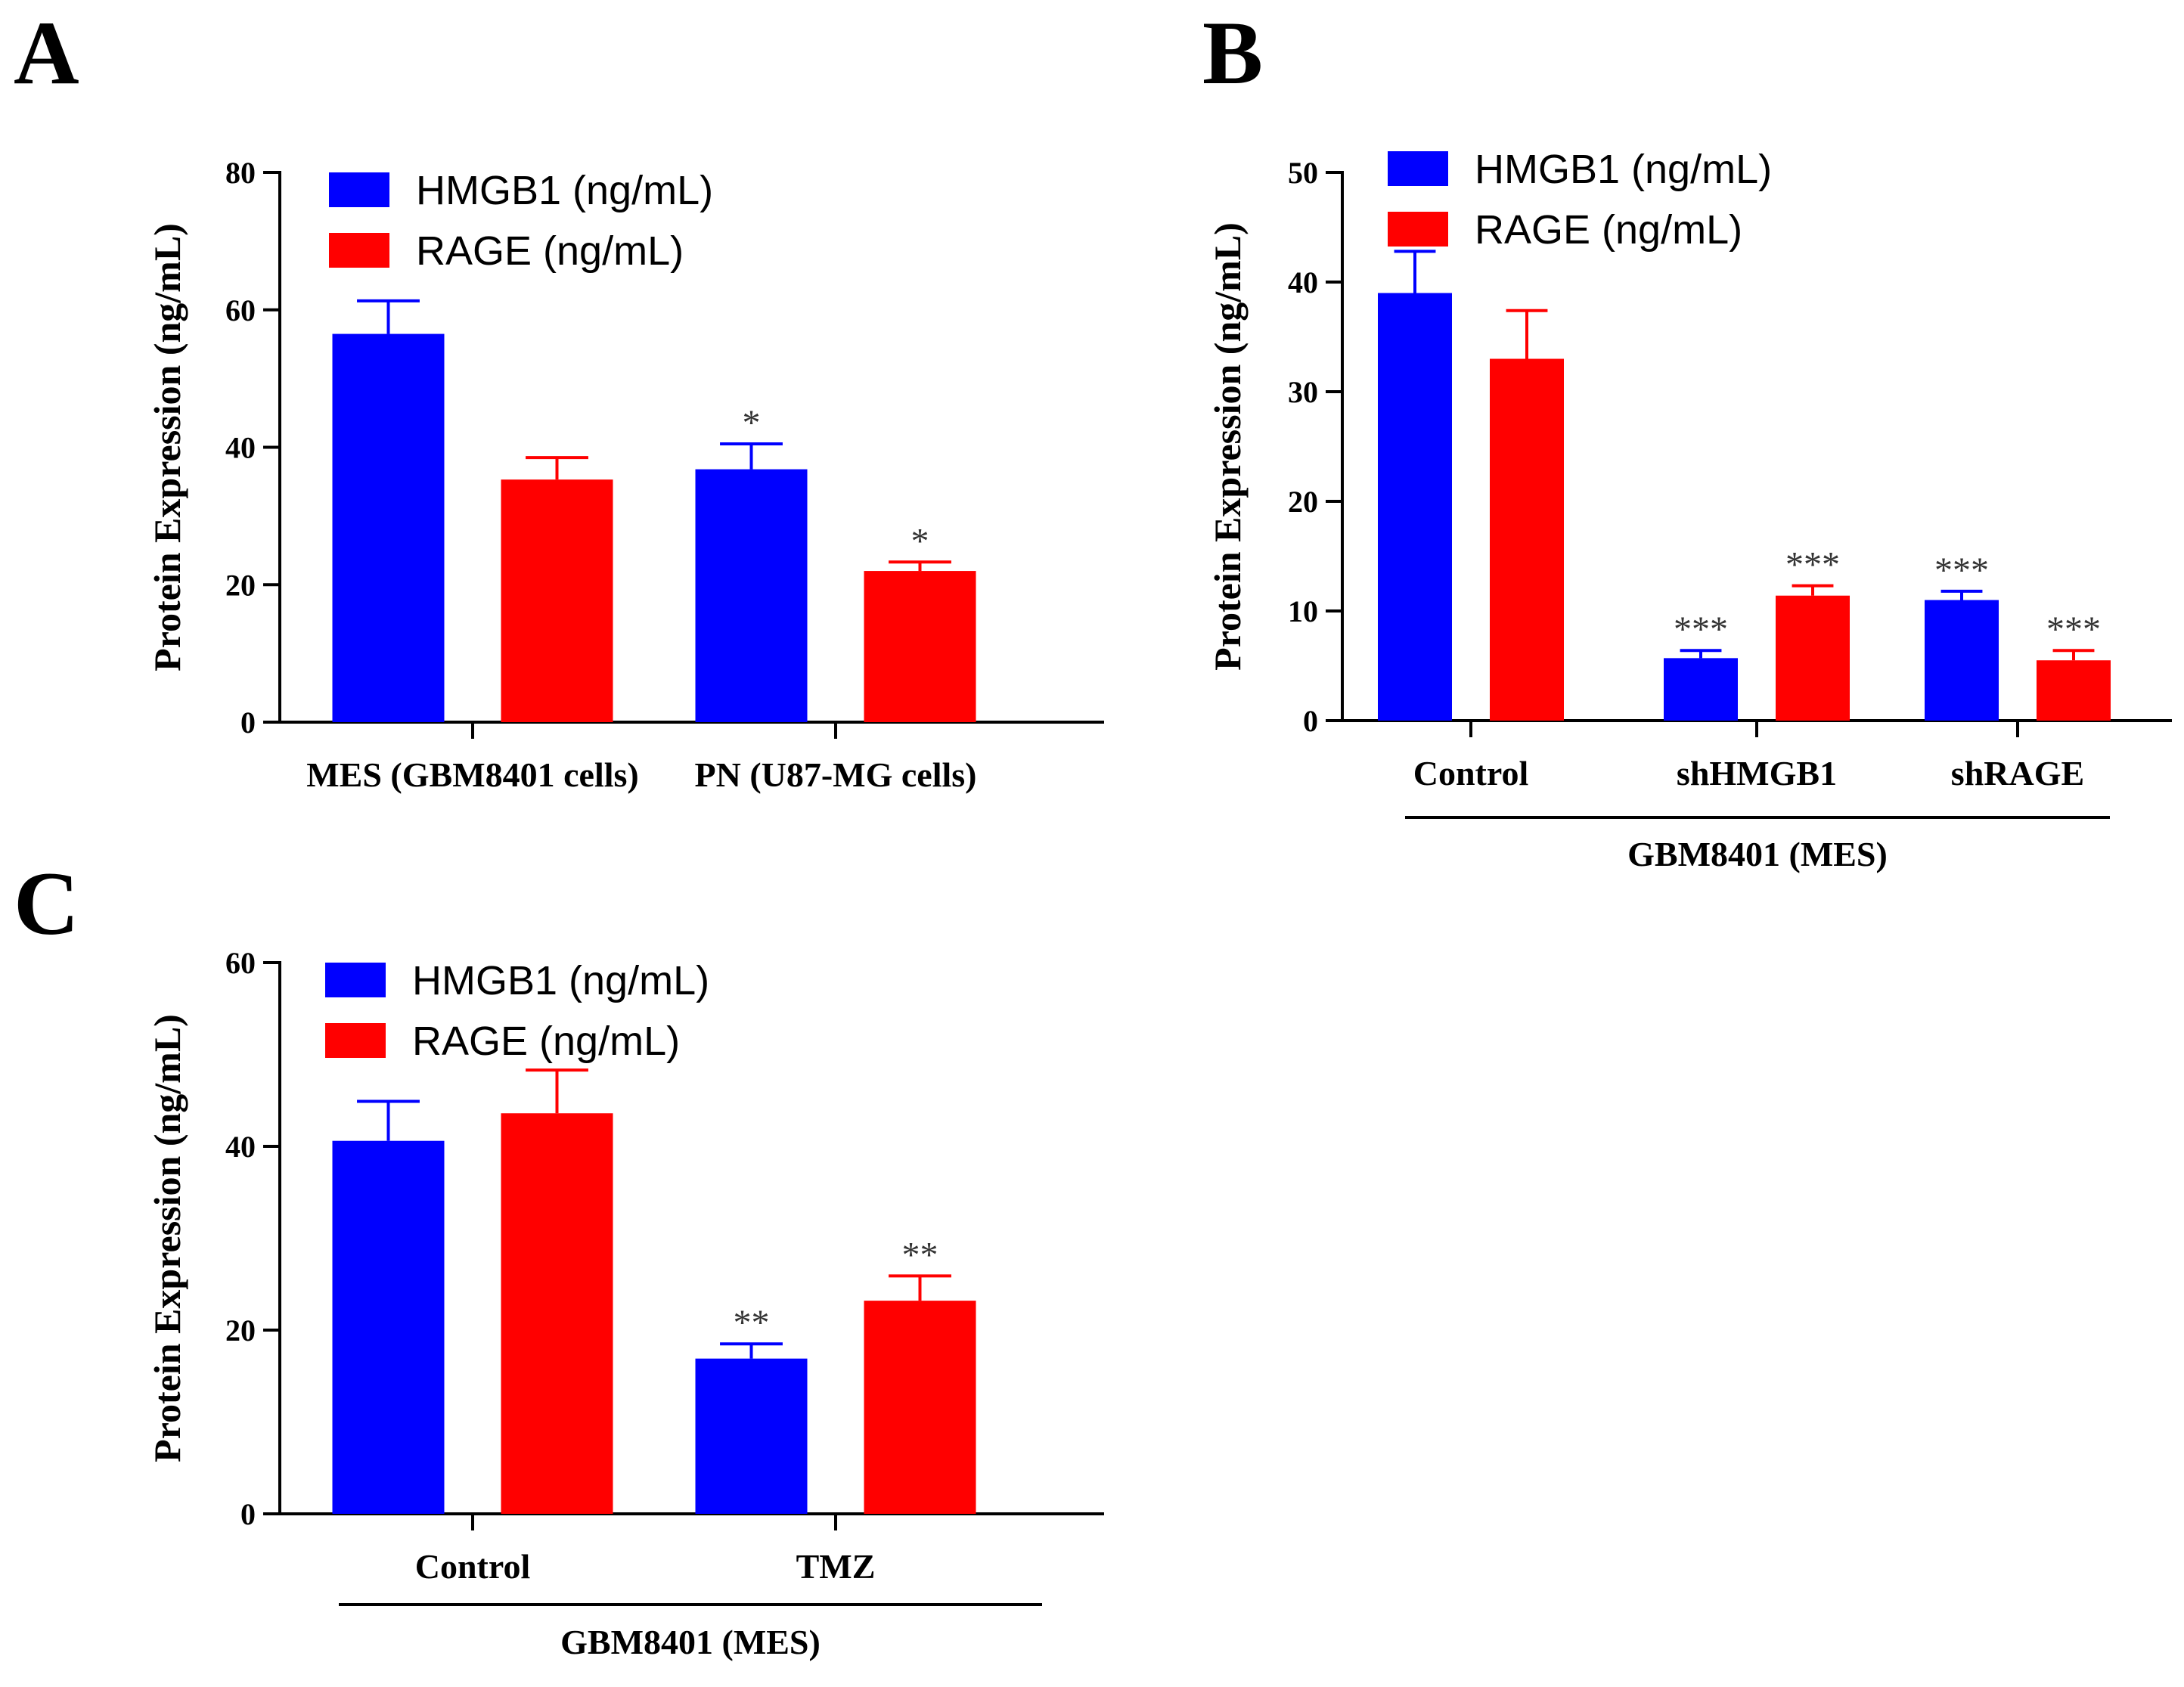 The height and width of the screenshot is (1687, 2184). What do you see at coordinates (472, 774) in the screenshot?
I see `x-tick-label: MES (GBM8401 cells)` at bounding box center [472, 774].